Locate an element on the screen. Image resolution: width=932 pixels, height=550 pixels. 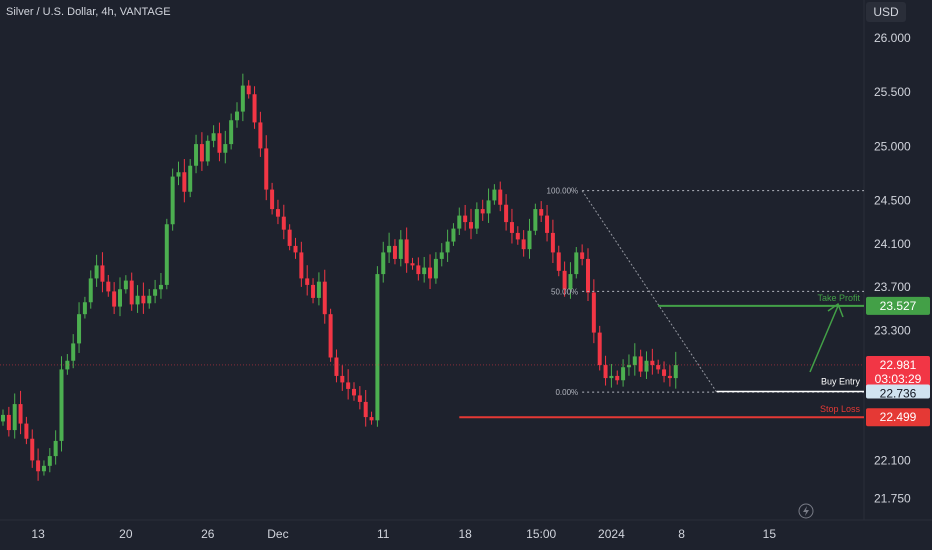
price-tick-label: 23.700 is located at coordinates (892, 287).